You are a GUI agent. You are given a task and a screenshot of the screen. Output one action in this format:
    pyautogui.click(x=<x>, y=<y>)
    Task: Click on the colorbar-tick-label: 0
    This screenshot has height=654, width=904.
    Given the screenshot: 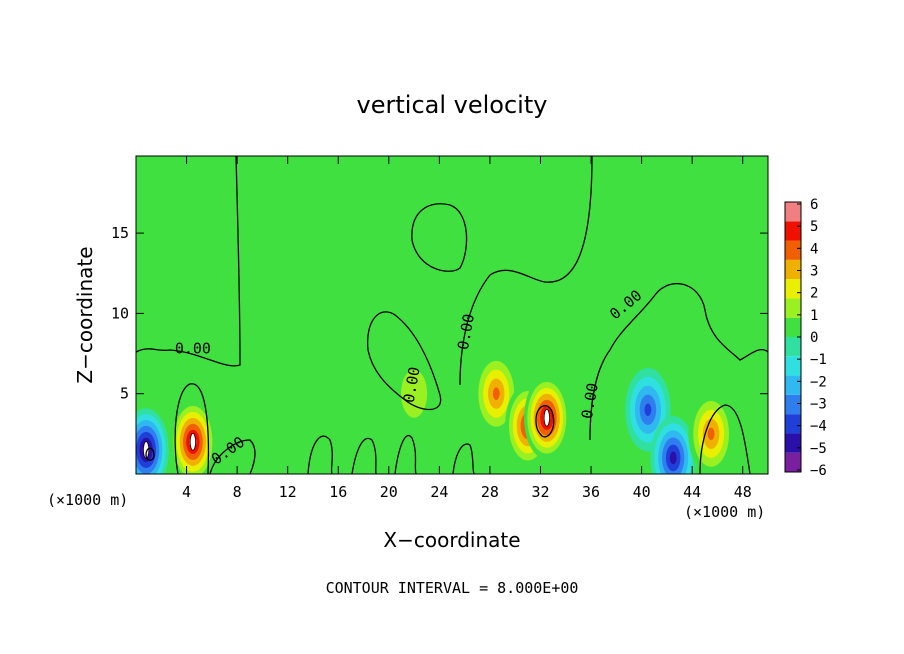 What is the action you would take?
    pyautogui.click(x=814, y=338)
    